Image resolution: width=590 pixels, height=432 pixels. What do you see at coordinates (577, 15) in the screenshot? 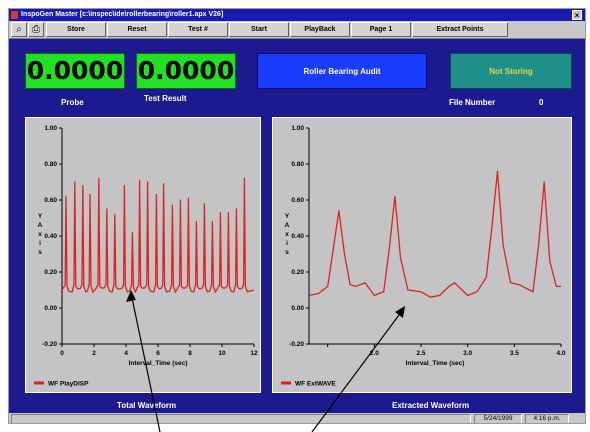
I see `close-button: ×` at bounding box center [577, 15].